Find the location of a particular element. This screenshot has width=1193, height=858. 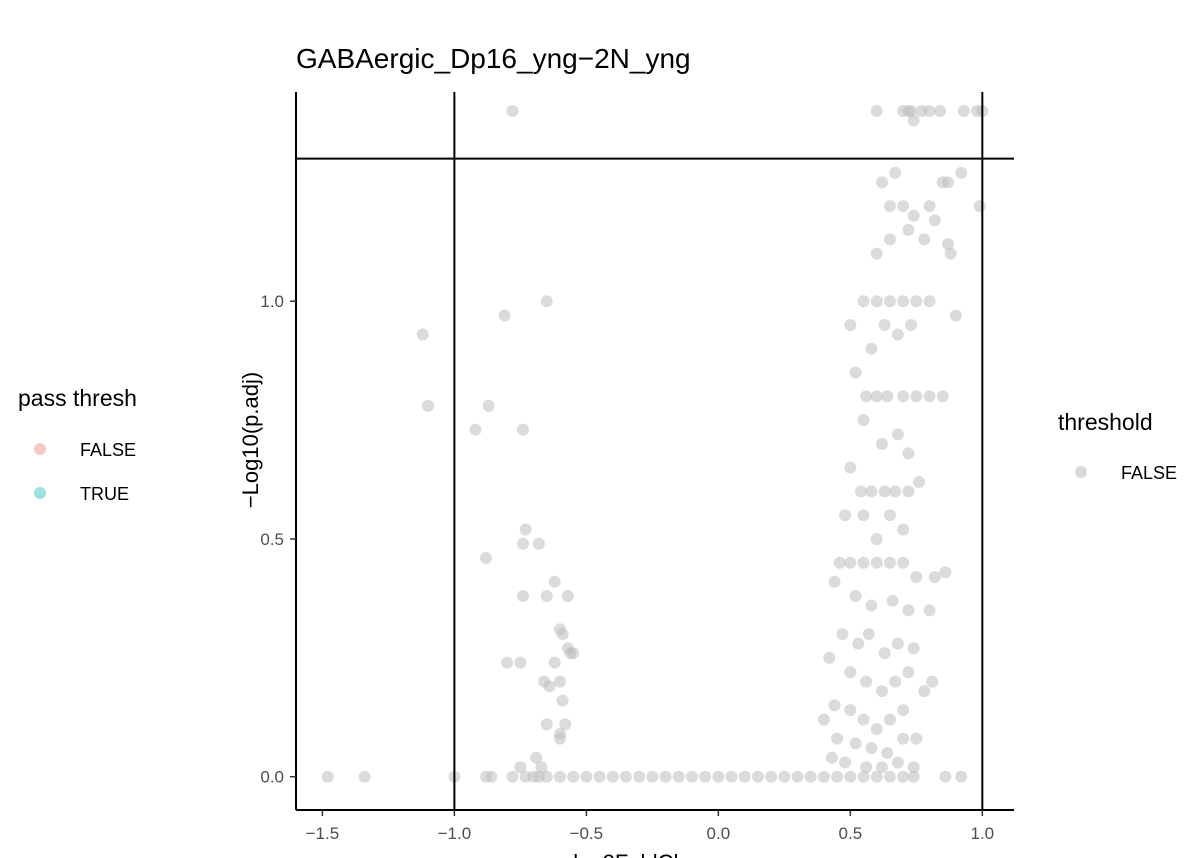

y-tick-label: 0.0 is located at coordinates (272, 777).